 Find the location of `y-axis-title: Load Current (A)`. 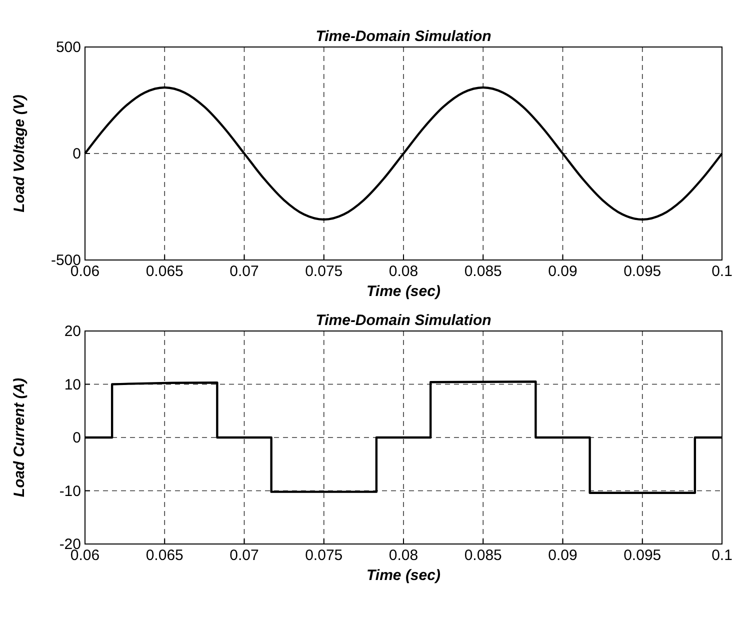

y-axis-title: Load Current (A) is located at coordinates (19, 438).